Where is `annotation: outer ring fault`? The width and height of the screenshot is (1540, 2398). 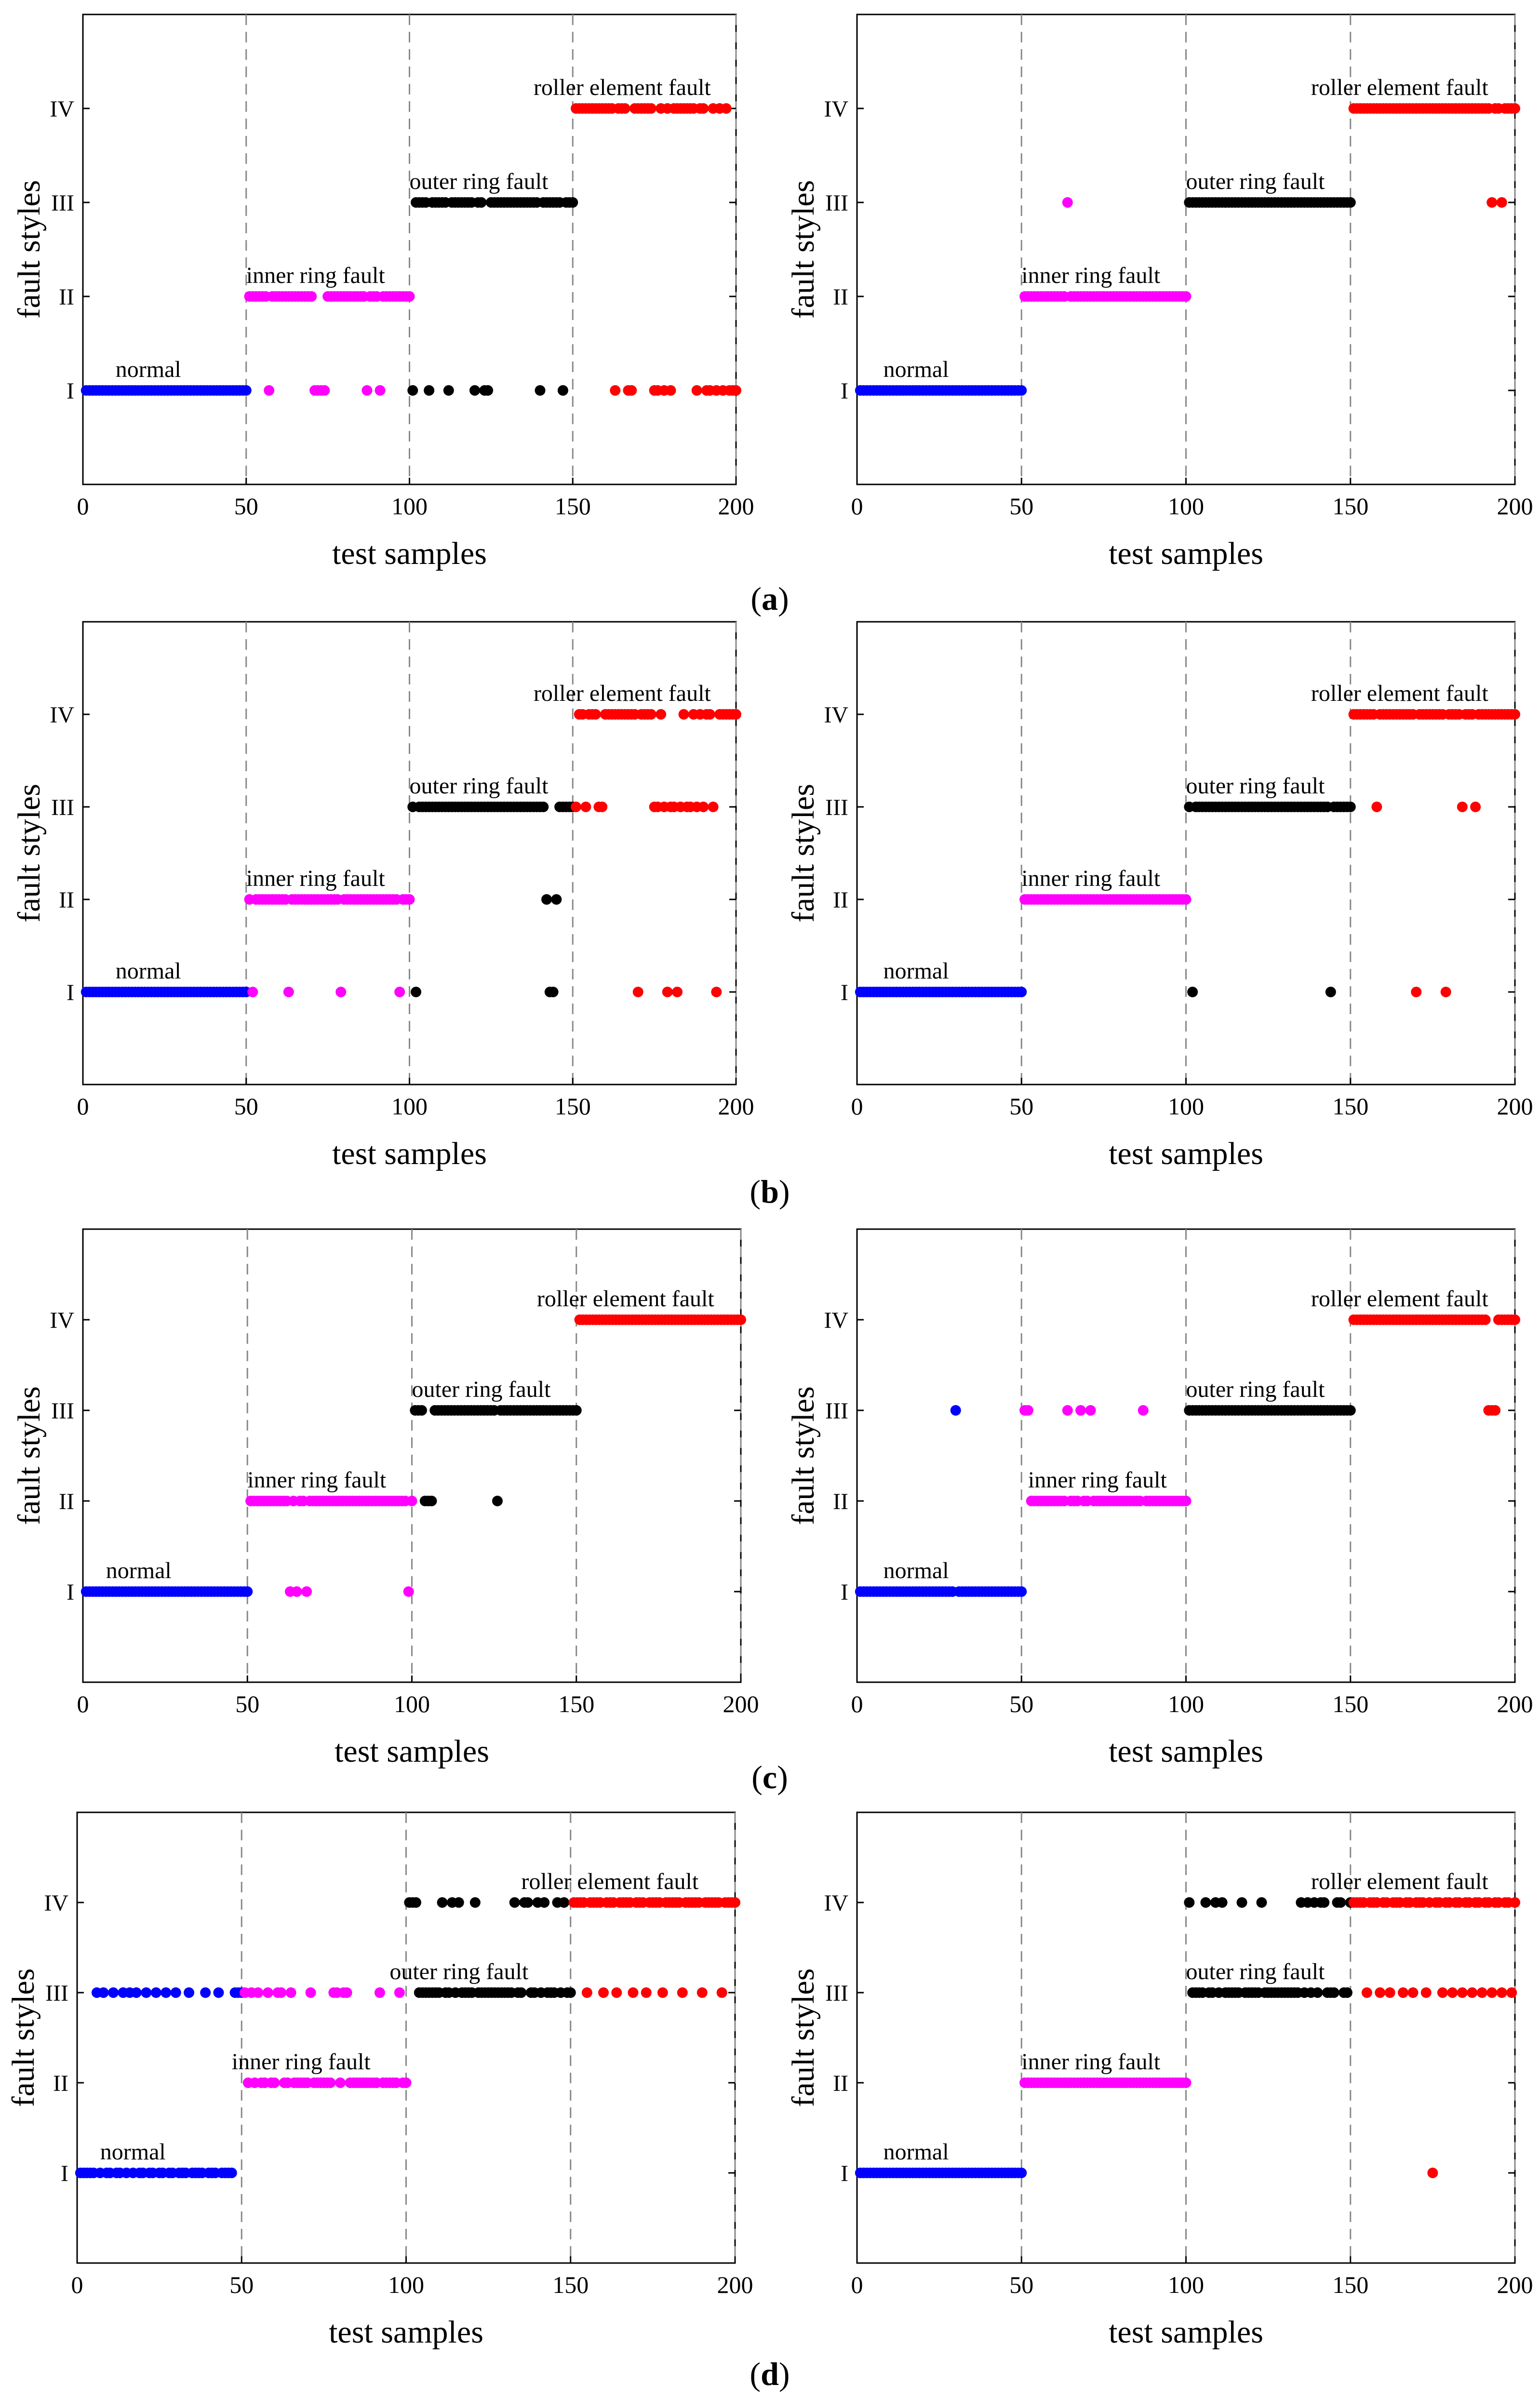 annotation: outer ring fault is located at coordinates (480, 786).